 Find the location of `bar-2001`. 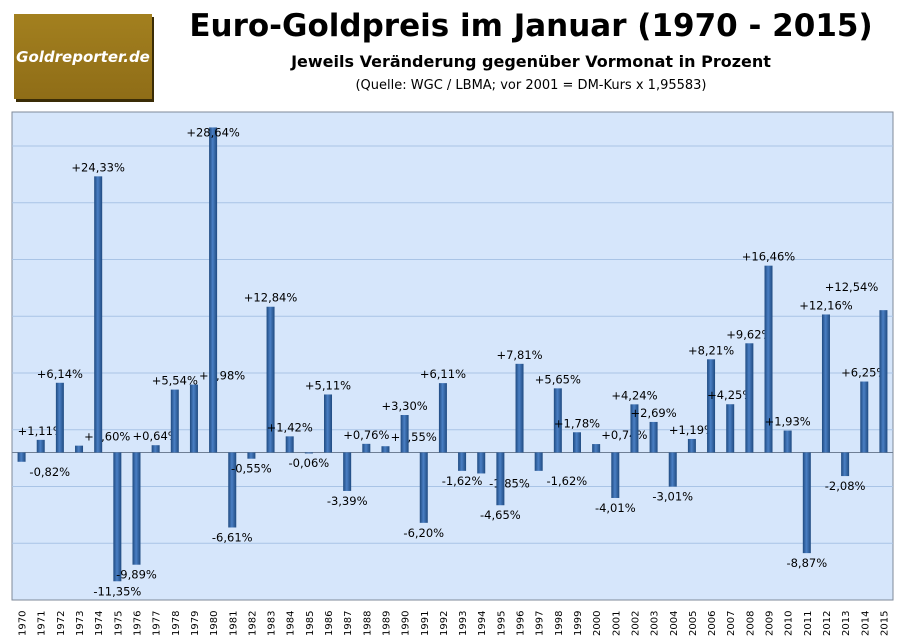

bar-2001 is located at coordinates (615, 475).